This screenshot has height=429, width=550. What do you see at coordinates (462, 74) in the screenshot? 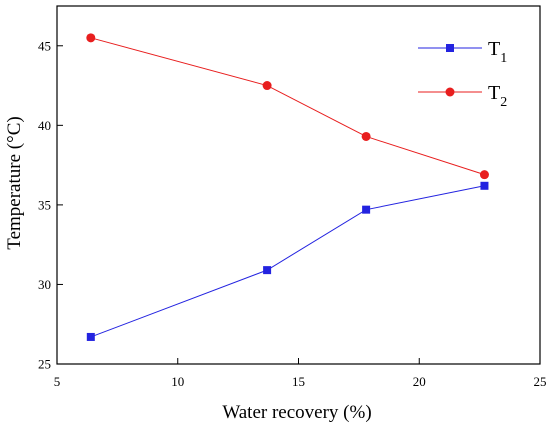
I see `legend: T1 T2` at bounding box center [462, 74].